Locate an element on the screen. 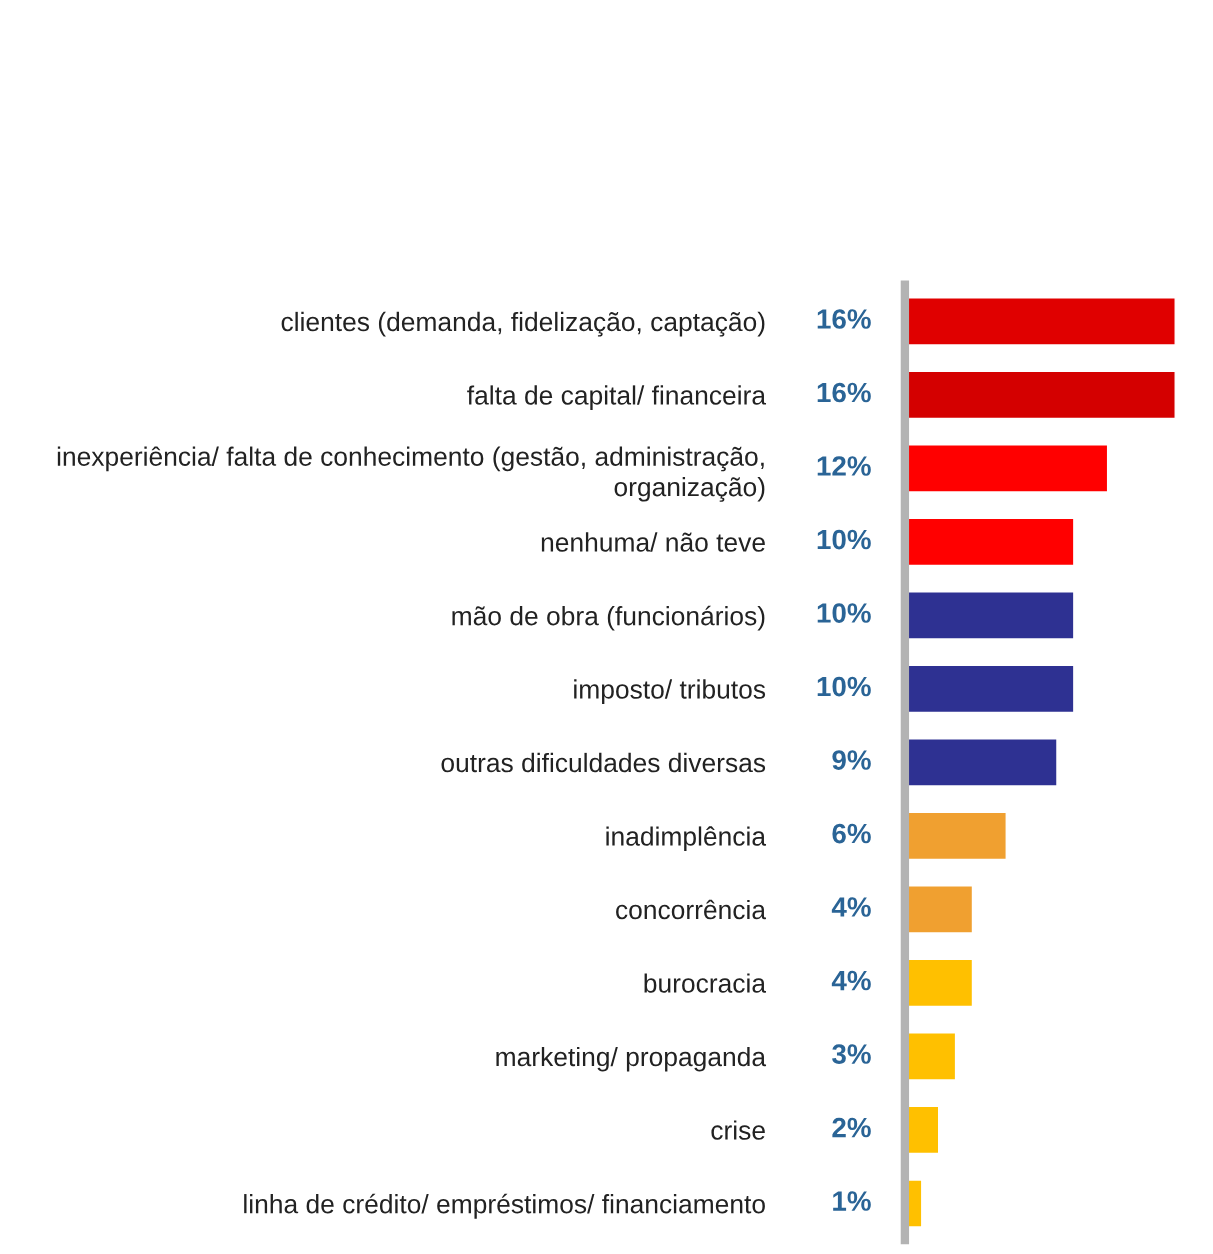 The image size is (1213, 1254). data-label: 1% is located at coordinates (852, 1201).